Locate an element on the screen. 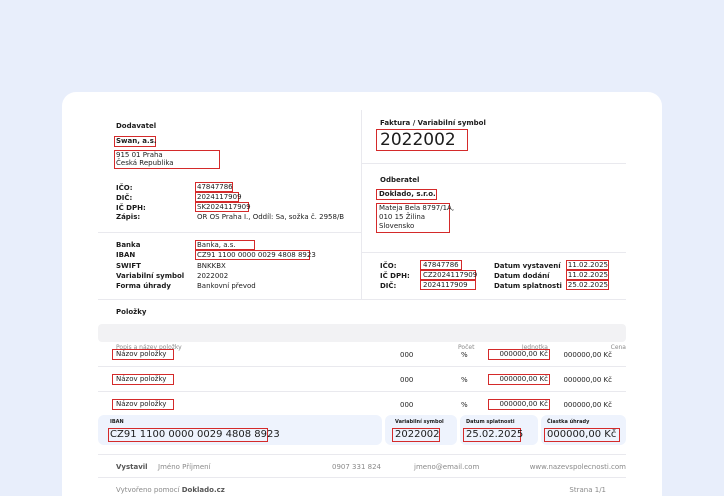  supplier-divider is located at coordinates (229, 232).